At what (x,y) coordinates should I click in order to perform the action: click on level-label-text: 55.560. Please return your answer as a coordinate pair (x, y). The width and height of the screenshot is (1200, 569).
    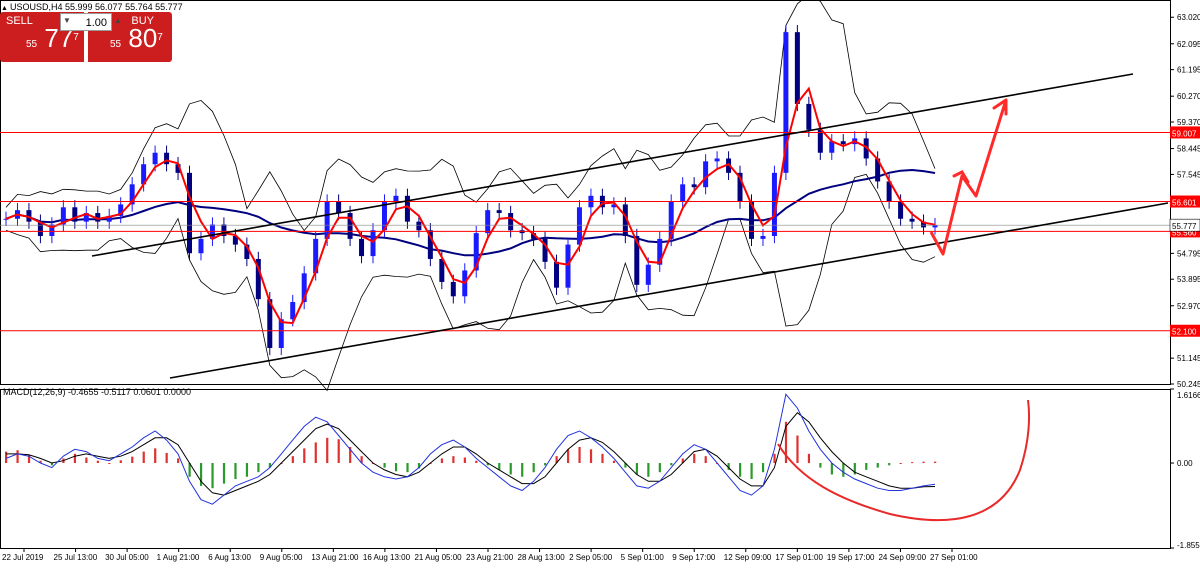
    Looking at the image, I should click on (1184, 232).